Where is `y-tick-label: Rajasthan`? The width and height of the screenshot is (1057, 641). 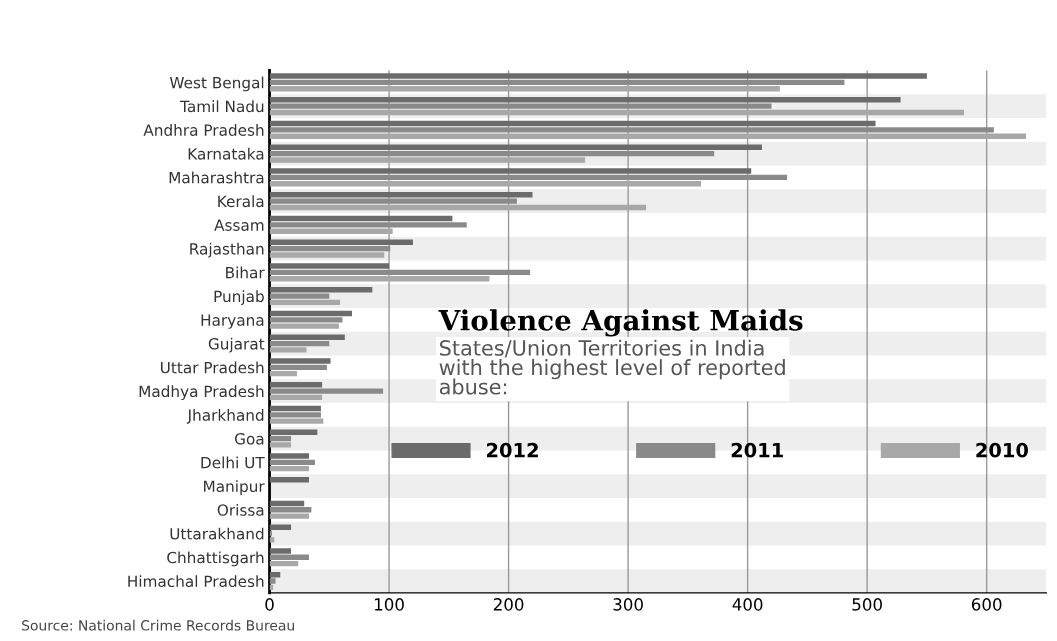
y-tick-label: Rajasthan is located at coordinates (227, 250).